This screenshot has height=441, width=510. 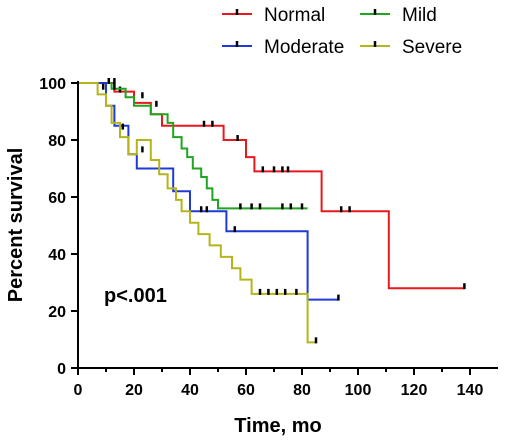 I want to click on y-tick-label: 40, so click(x=57, y=255).